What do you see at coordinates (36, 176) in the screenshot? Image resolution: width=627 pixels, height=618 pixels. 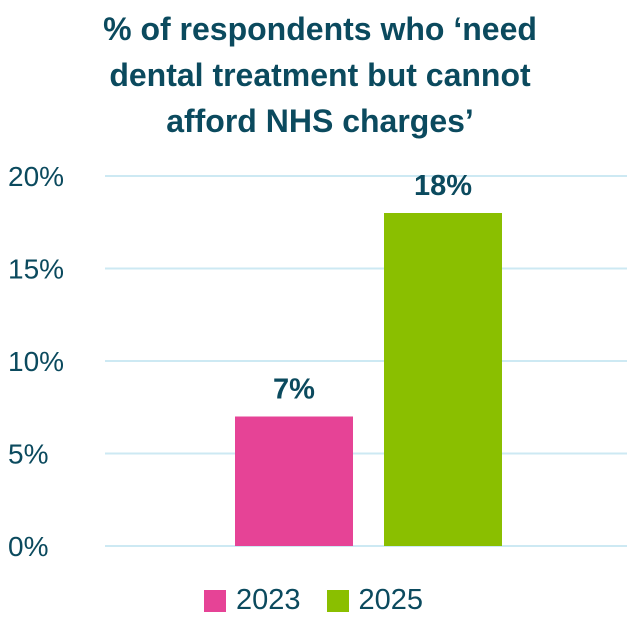 I see `y-tick-label-20: 20%` at bounding box center [36, 176].